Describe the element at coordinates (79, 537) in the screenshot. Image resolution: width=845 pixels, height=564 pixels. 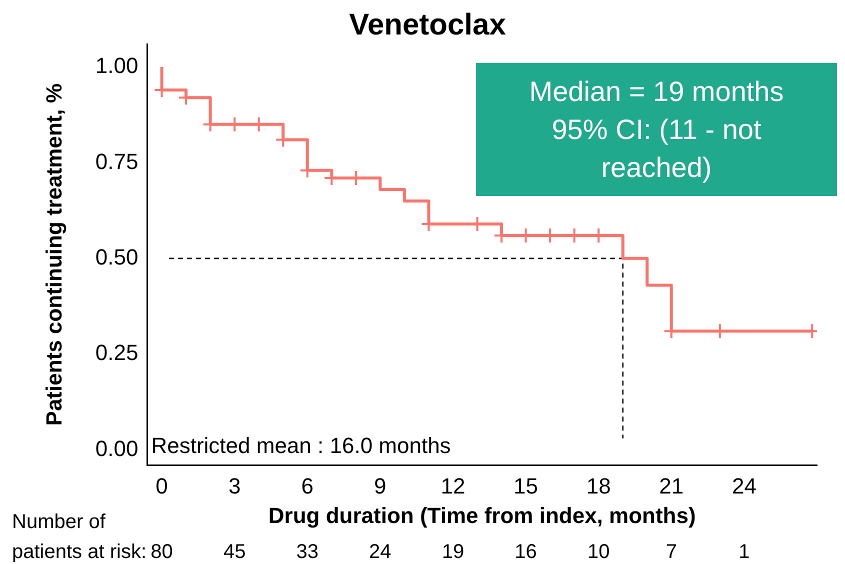
I see `text: Number of patients at risk:` at that location.